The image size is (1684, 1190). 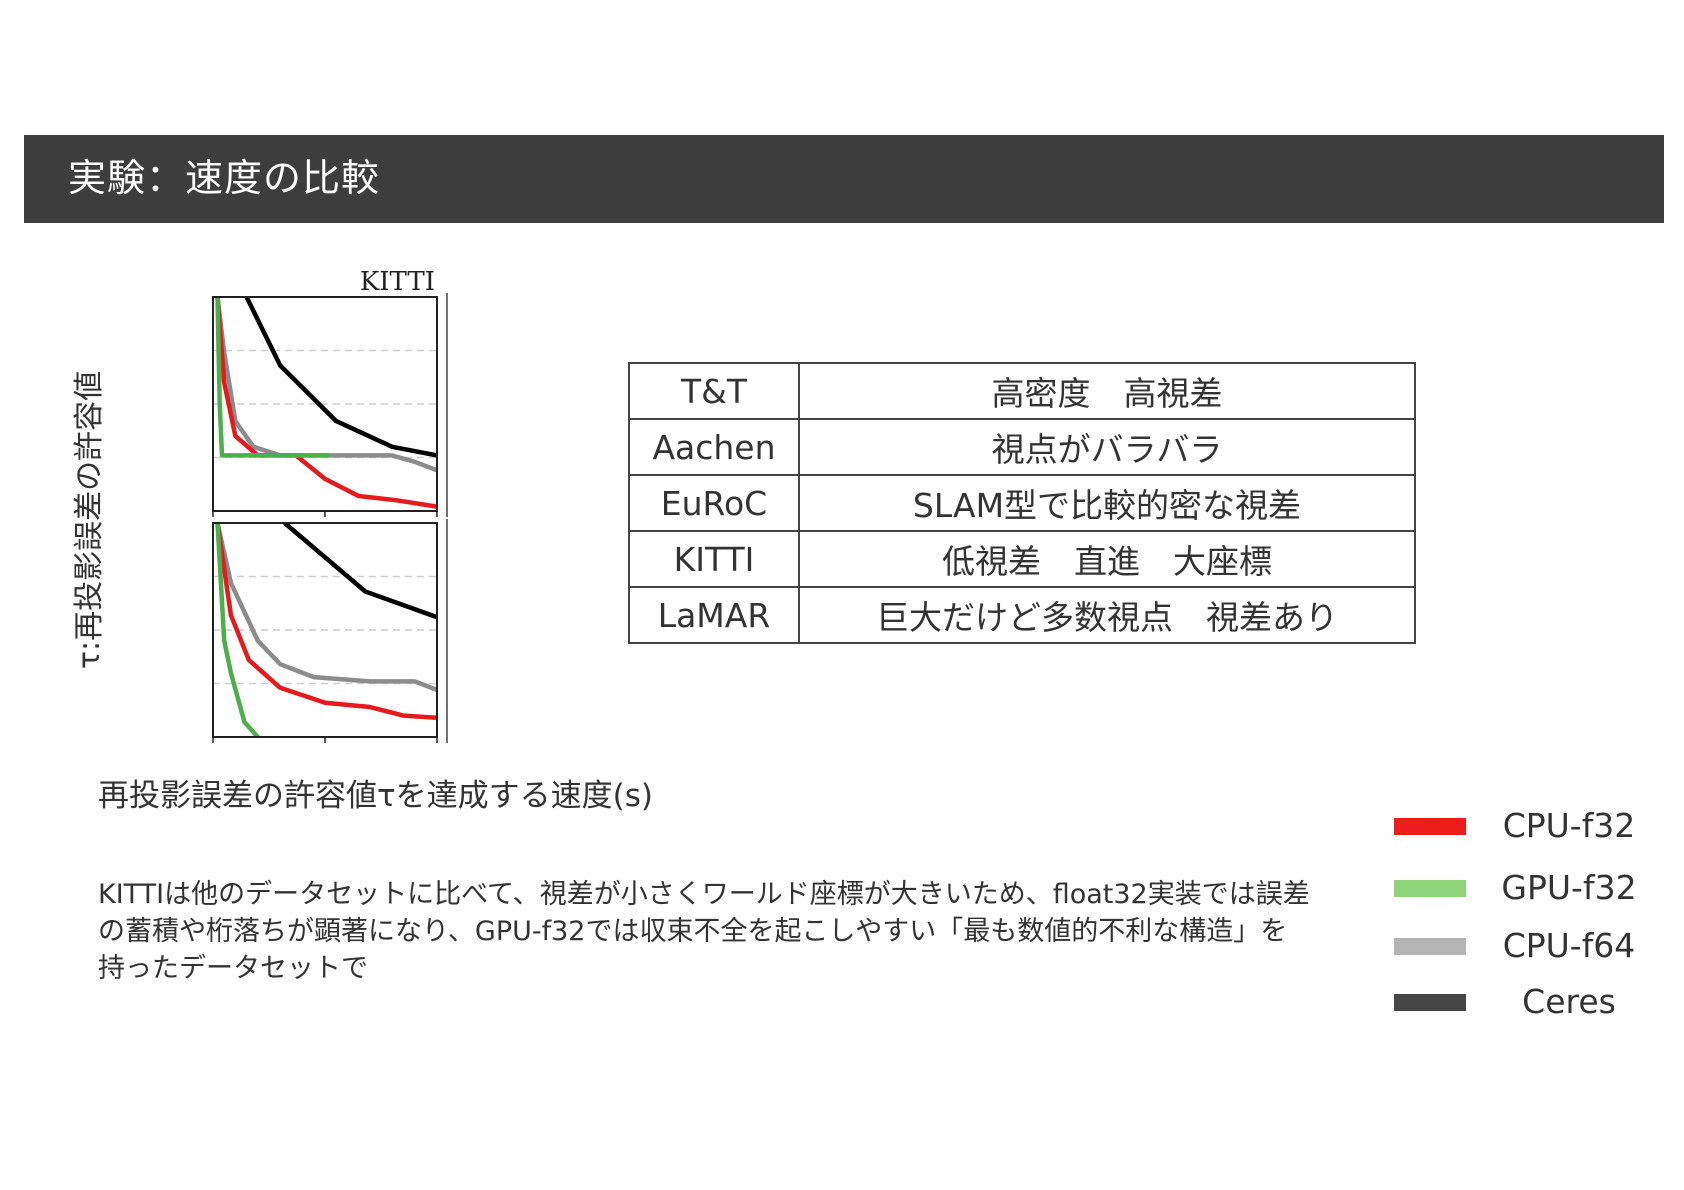 I want to click on dataset-description-cell: 巨大だけど多数視点 視差あり, so click(x=1107, y=615).